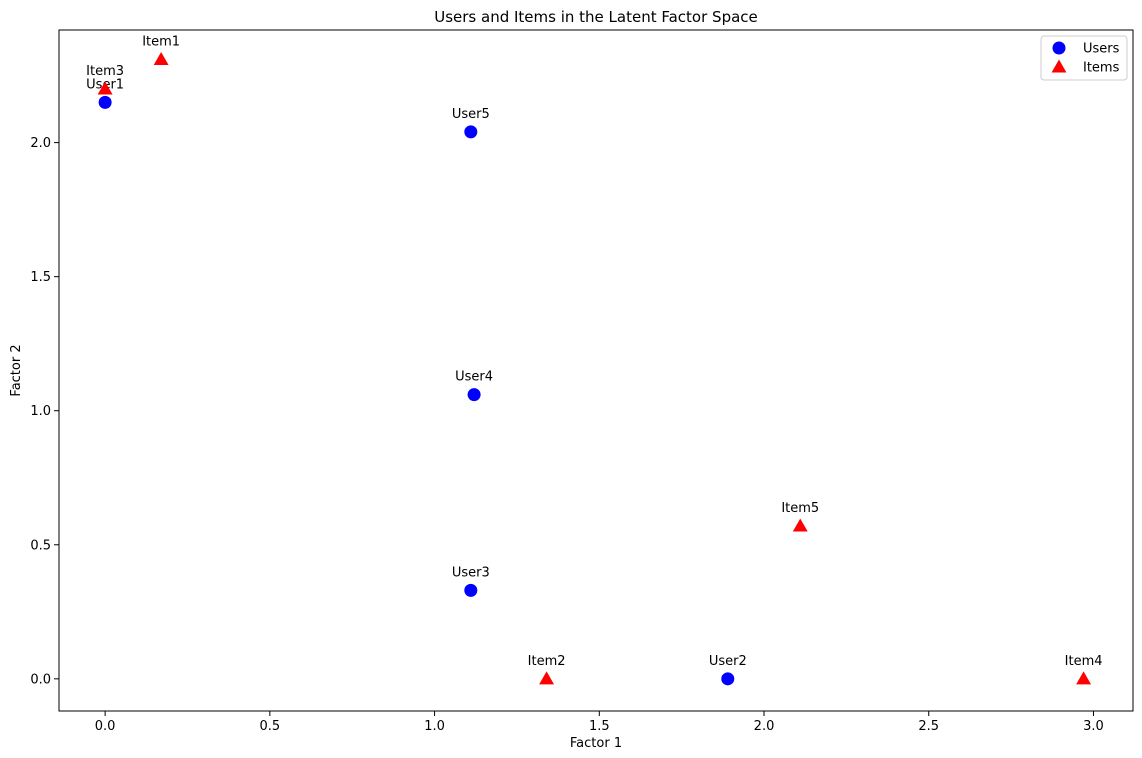  Describe the element at coordinates (547, 678) in the screenshot. I see `item2-marker` at that location.